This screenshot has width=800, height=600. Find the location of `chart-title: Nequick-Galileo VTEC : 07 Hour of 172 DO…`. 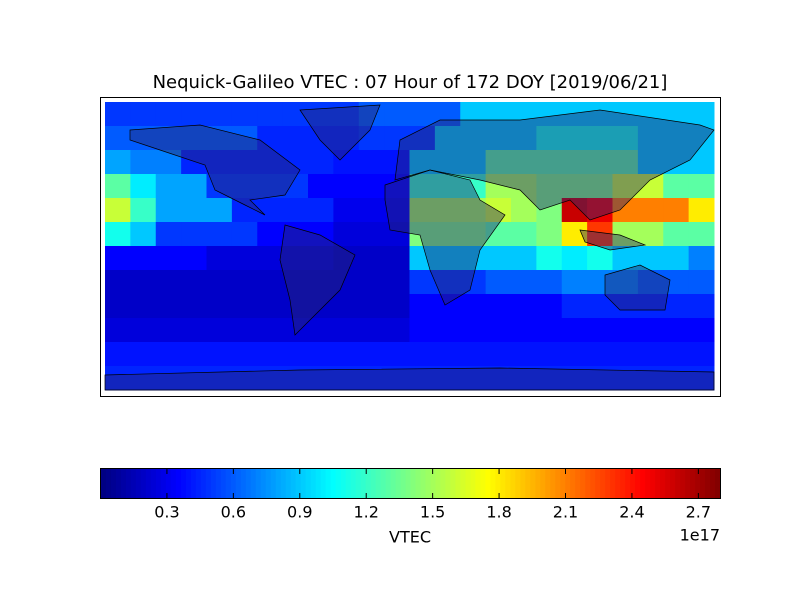

chart-title: Nequick-Galileo VTEC : 07 Hour of 172 DO… is located at coordinates (410, 82).